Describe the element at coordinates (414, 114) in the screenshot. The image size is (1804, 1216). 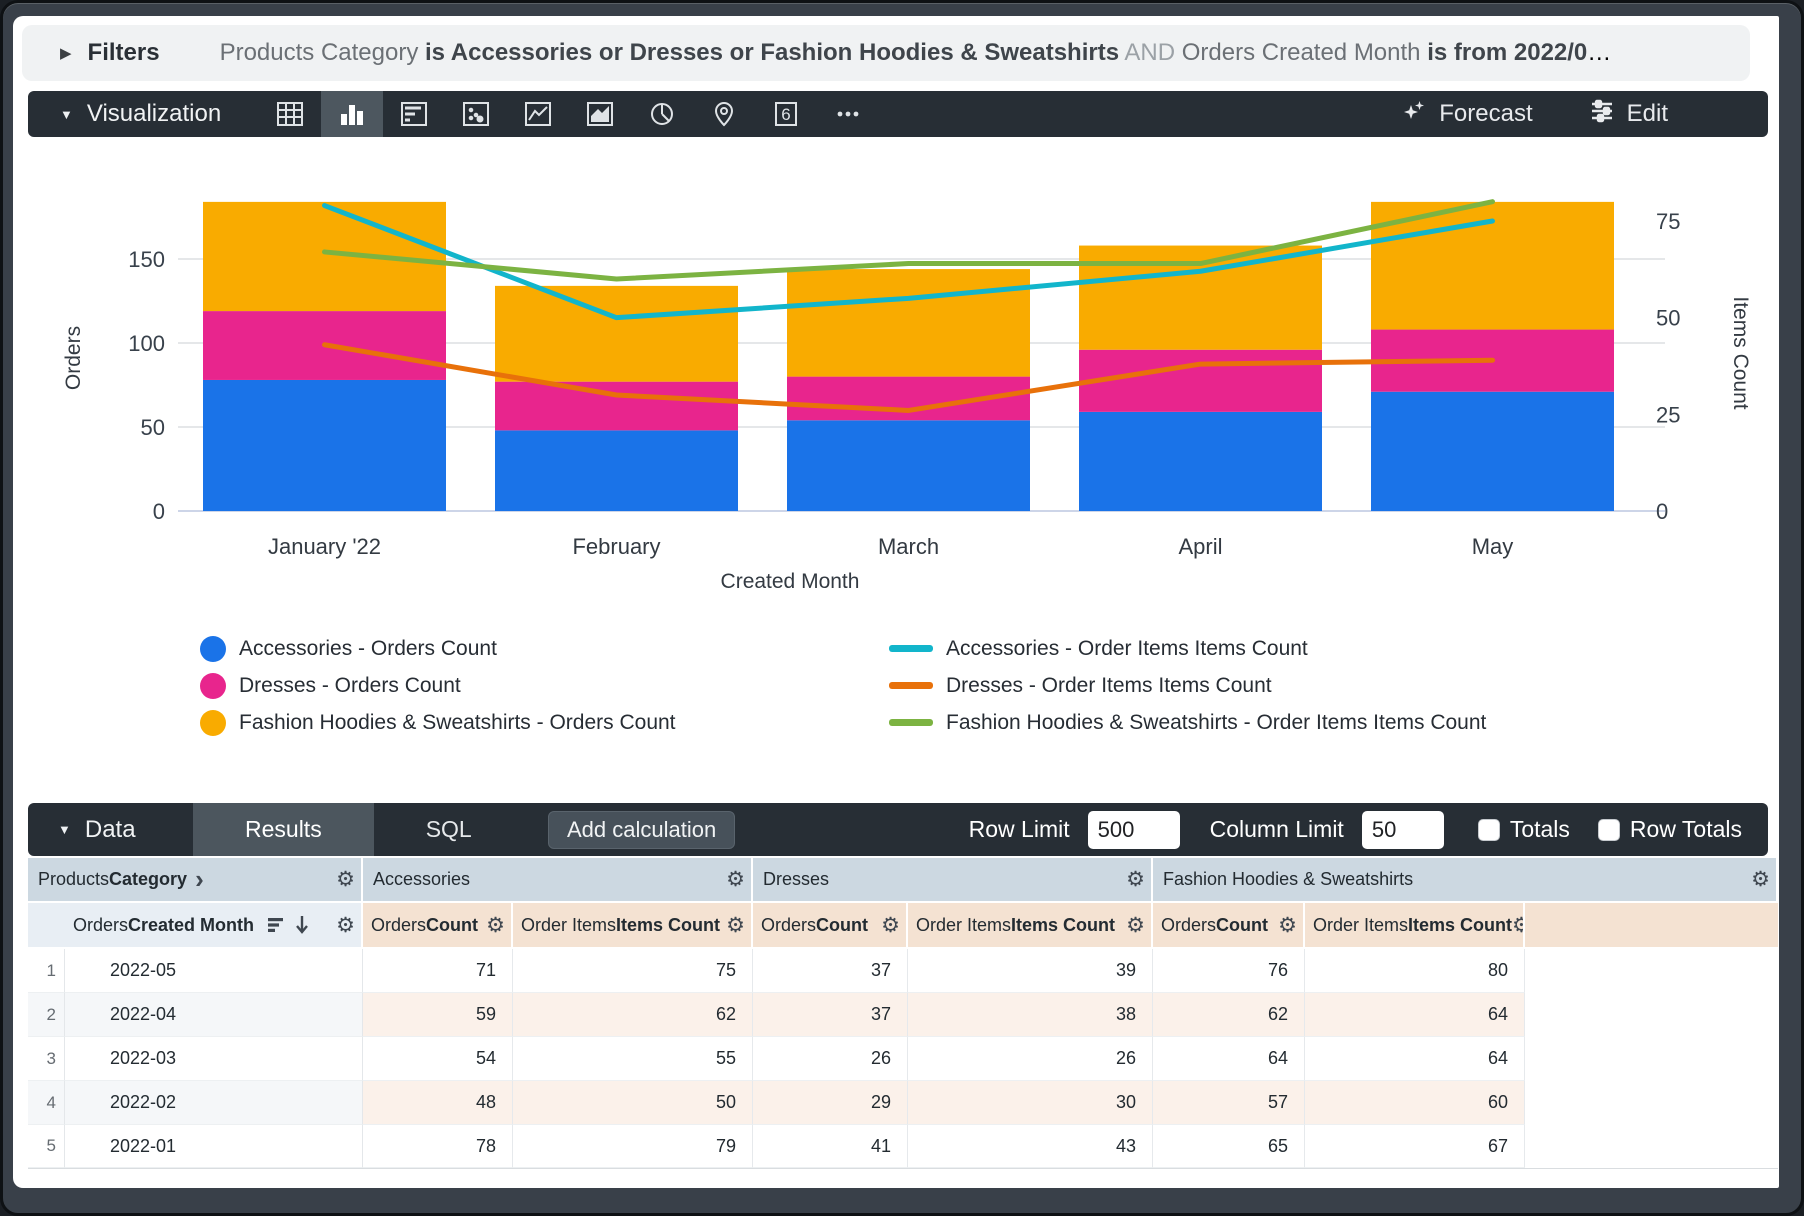
I see `bar-chart-icon` at that location.